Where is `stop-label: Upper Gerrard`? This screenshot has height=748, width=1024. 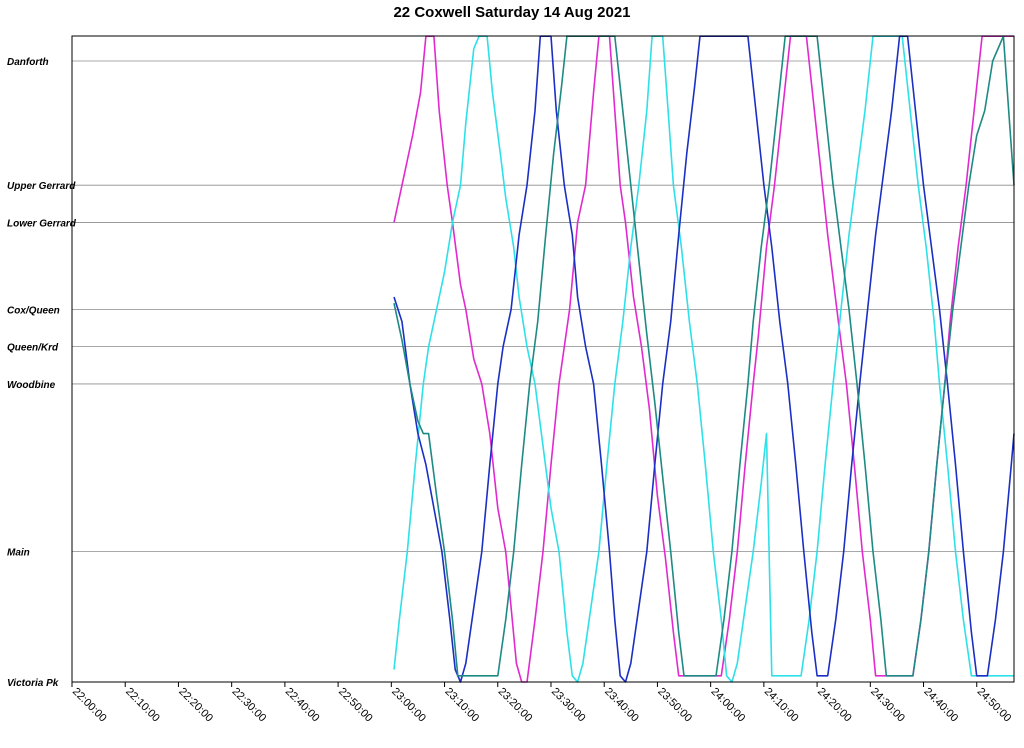
stop-label: Upper Gerrard is located at coordinates (41, 186).